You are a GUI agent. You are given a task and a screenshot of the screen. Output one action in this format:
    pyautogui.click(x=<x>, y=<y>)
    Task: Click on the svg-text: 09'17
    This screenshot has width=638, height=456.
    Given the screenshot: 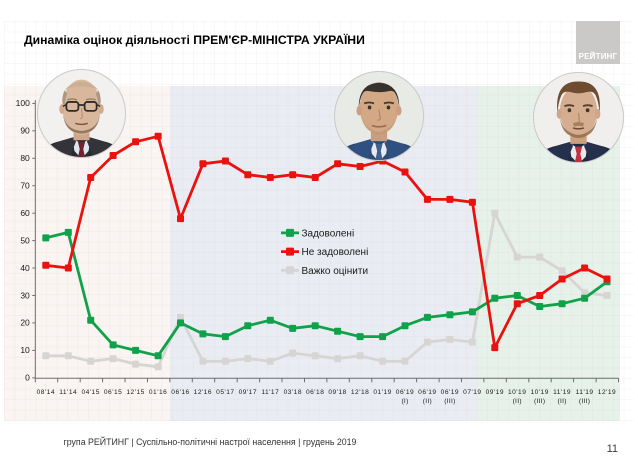 What is the action you would take?
    pyautogui.click(x=248, y=392)
    